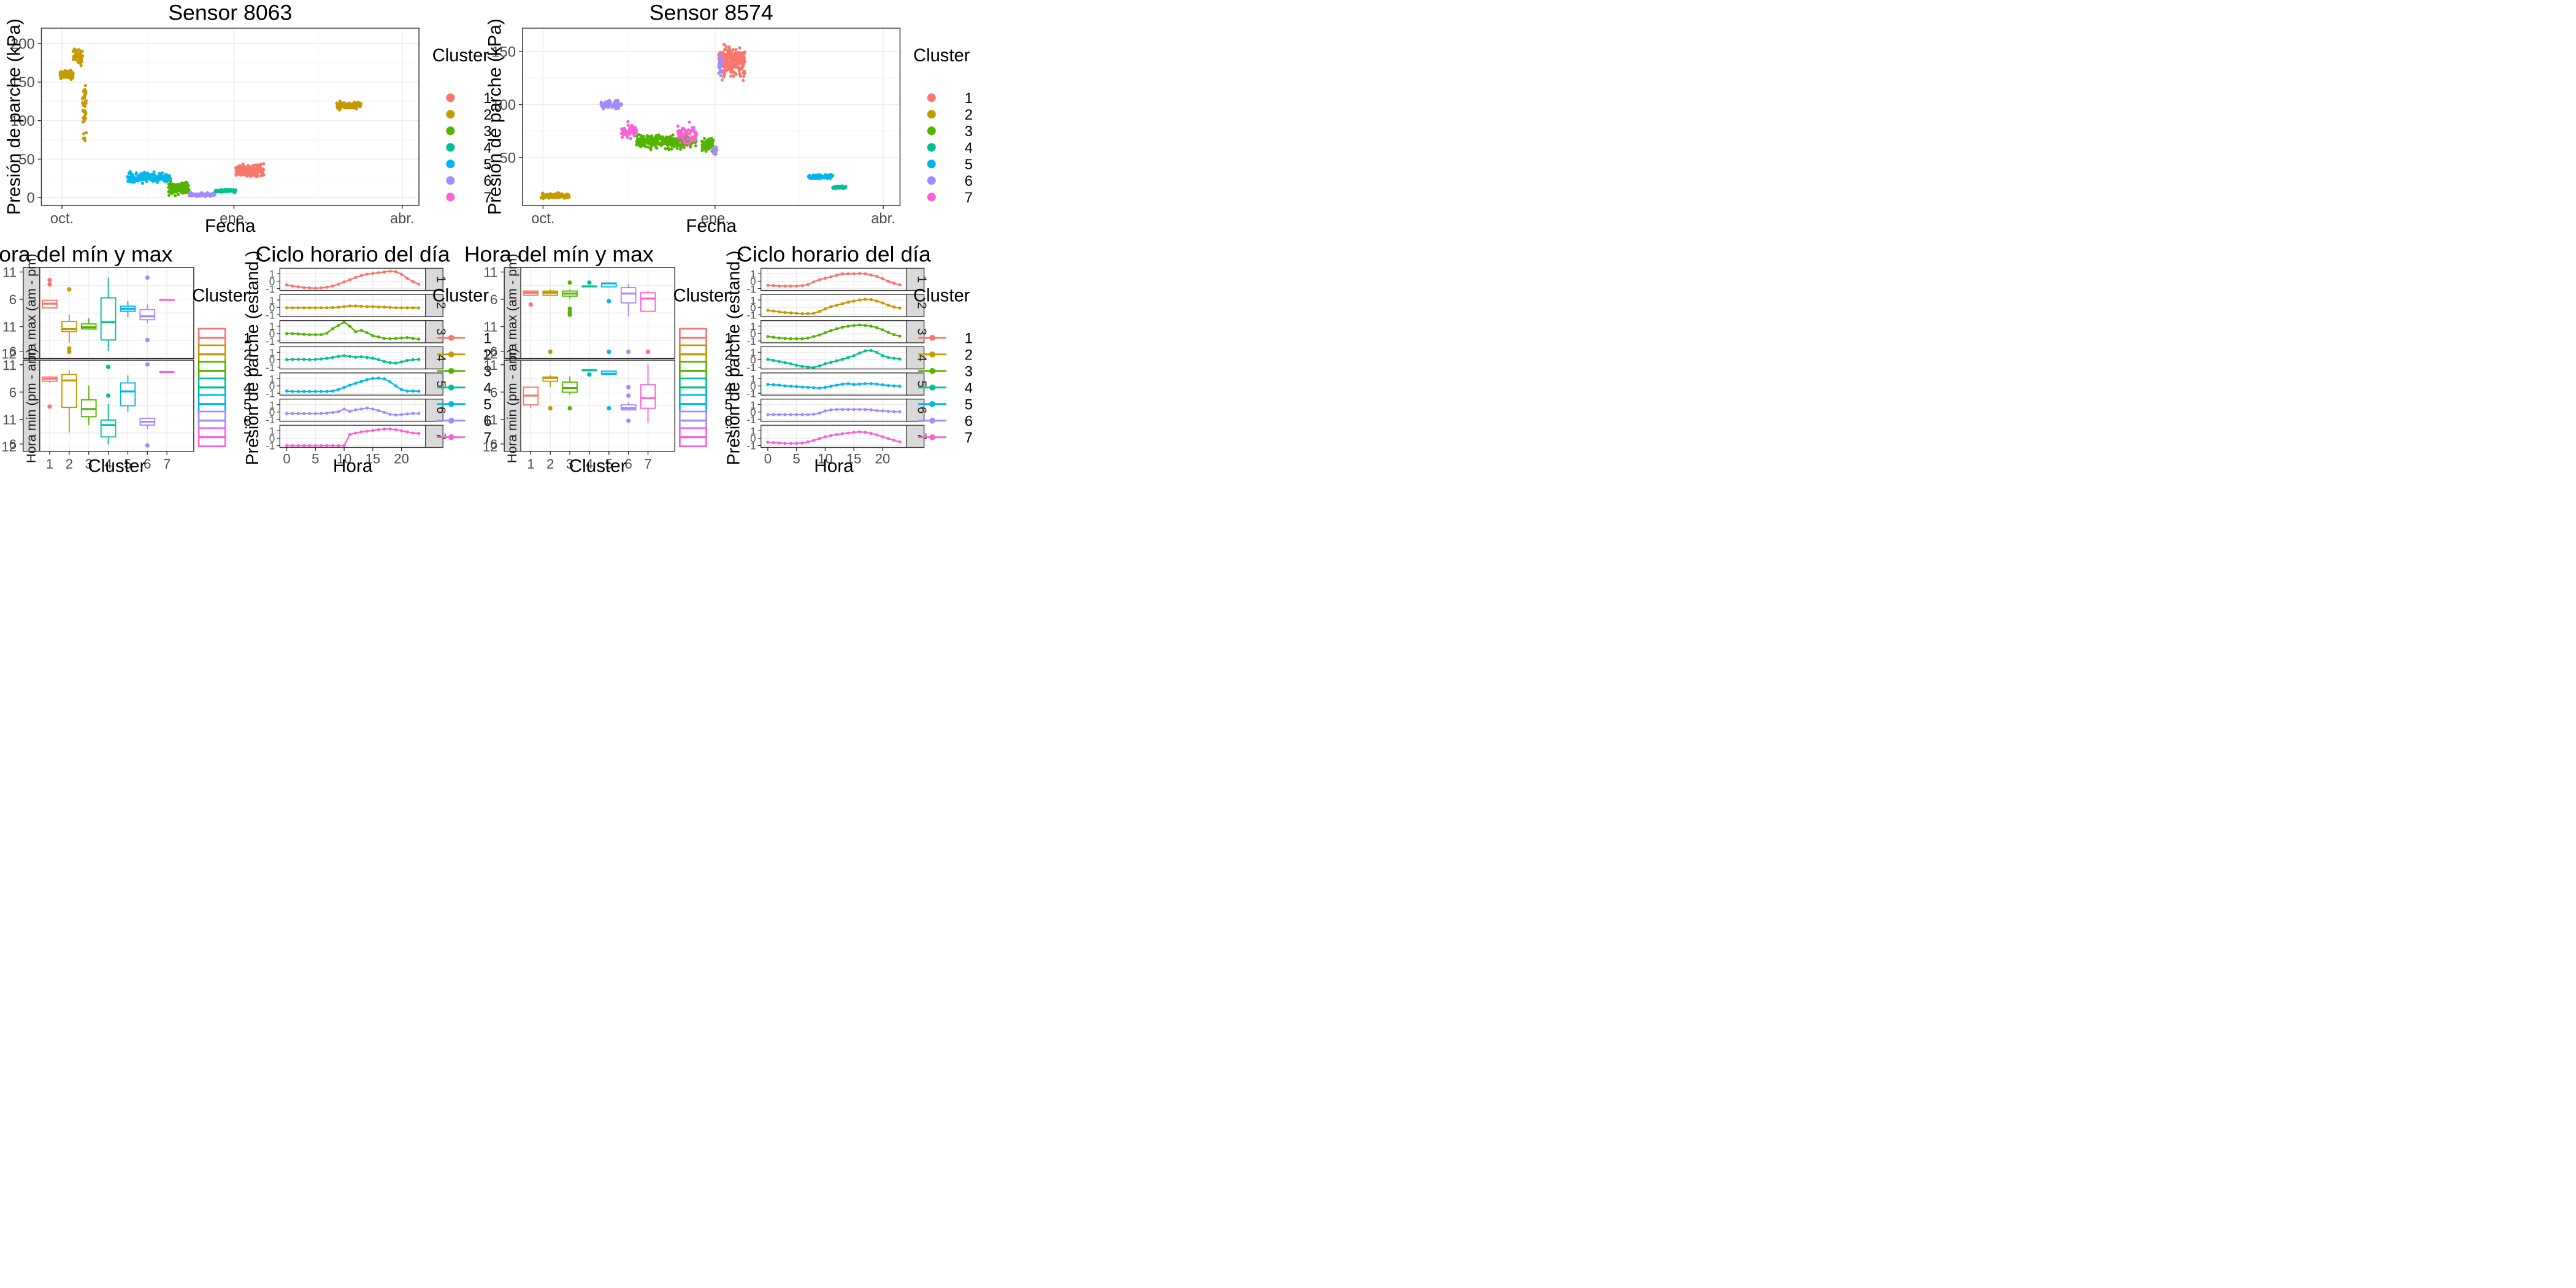  What do you see at coordinates (441, 383) in the screenshot?
I see `facet-strip-label: 5` at bounding box center [441, 383].